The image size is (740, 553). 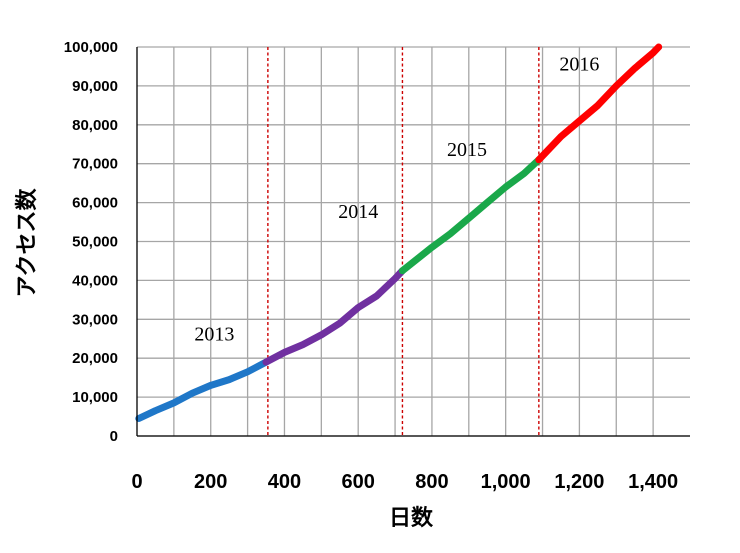 I want to click on y-tick-label: 100,000, so click(x=91, y=47).